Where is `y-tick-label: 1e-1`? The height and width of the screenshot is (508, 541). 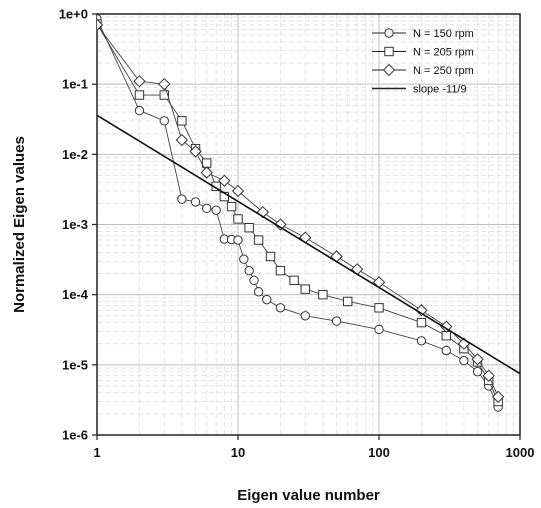
y-tick-label: 1e-1 is located at coordinates (75, 84).